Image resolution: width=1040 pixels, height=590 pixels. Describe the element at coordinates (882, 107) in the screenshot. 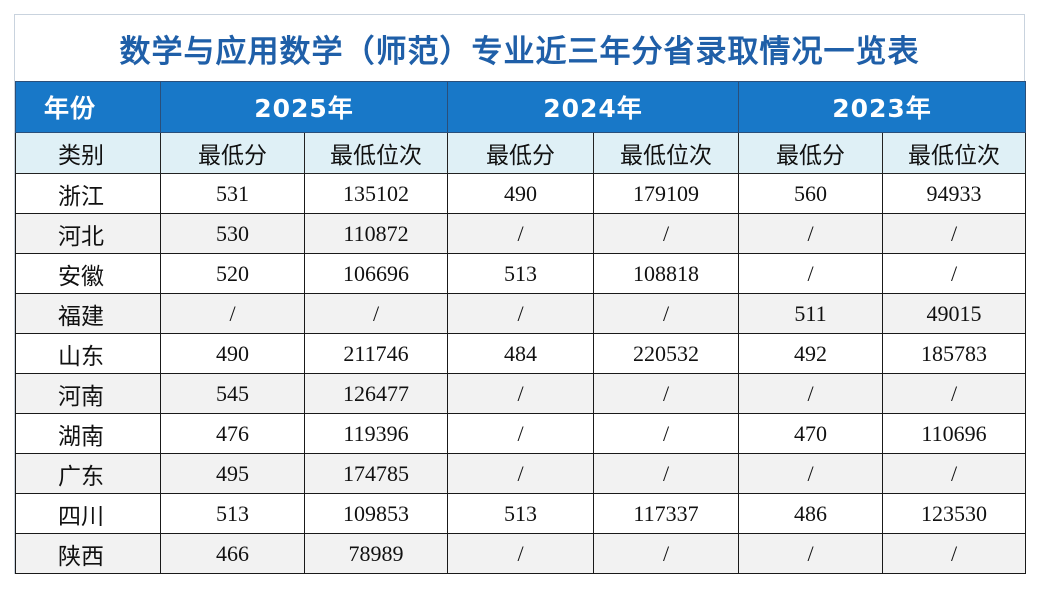

I see `year-2023-header: 2023年` at that location.